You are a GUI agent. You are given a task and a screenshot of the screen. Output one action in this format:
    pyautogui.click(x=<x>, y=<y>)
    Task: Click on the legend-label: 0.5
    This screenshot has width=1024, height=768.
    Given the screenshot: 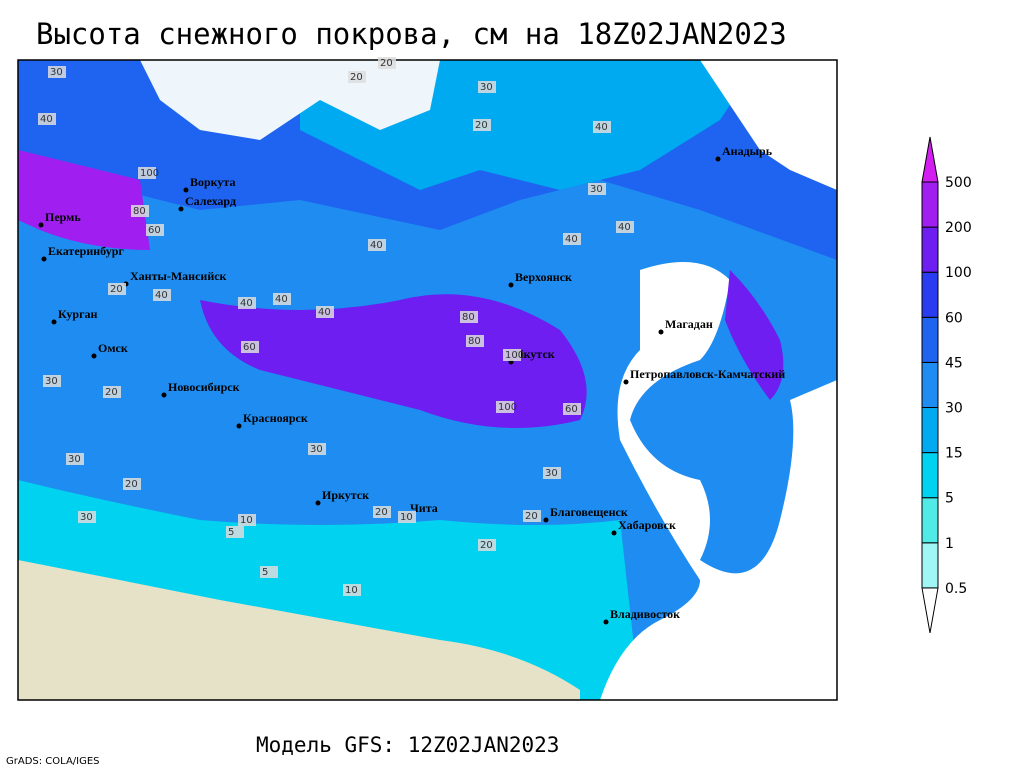 What is the action you would take?
    pyautogui.click(x=956, y=589)
    